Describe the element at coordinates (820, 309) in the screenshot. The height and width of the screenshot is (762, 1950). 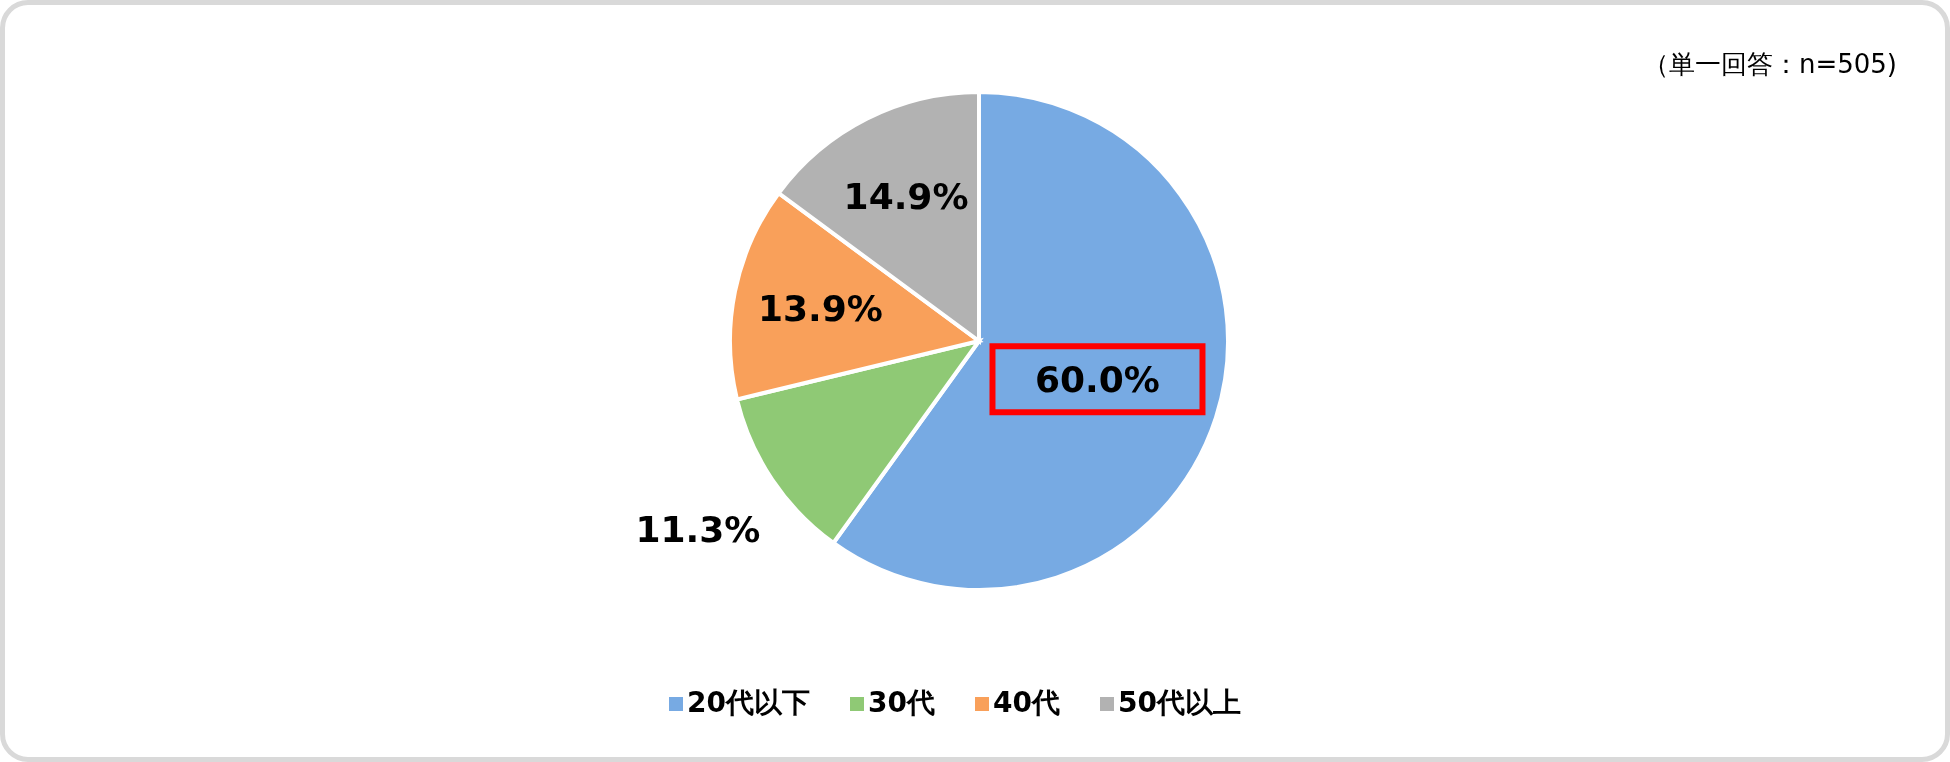
I see `data-label: 13.9%` at that location.